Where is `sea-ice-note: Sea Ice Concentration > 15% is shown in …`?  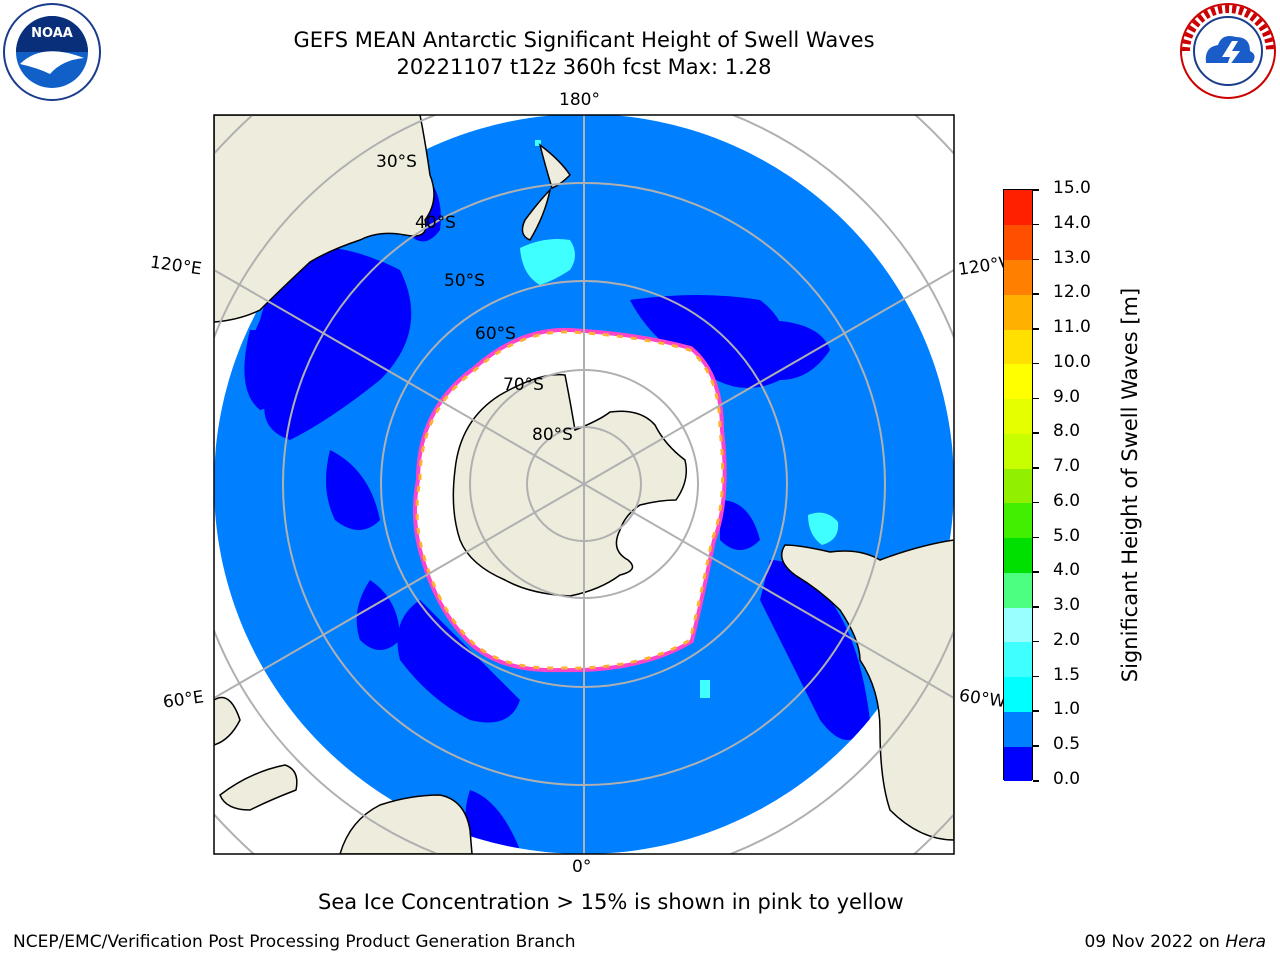
sea-ice-note: Sea Ice Concentration > 15% is shown in … is located at coordinates (611, 902).